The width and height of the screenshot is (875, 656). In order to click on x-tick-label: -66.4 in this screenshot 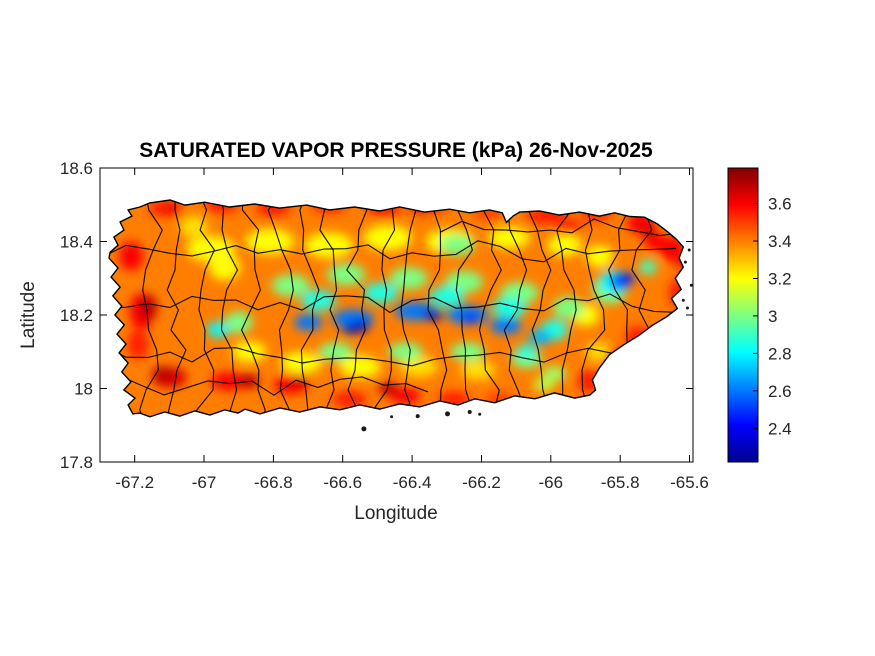, I will do `click(412, 482)`.